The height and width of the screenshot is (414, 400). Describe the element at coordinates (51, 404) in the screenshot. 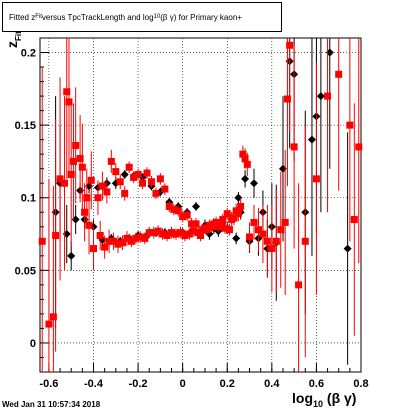

I see `timestamp-footer: Wed Jan 31 10:57:34 2018` at that location.